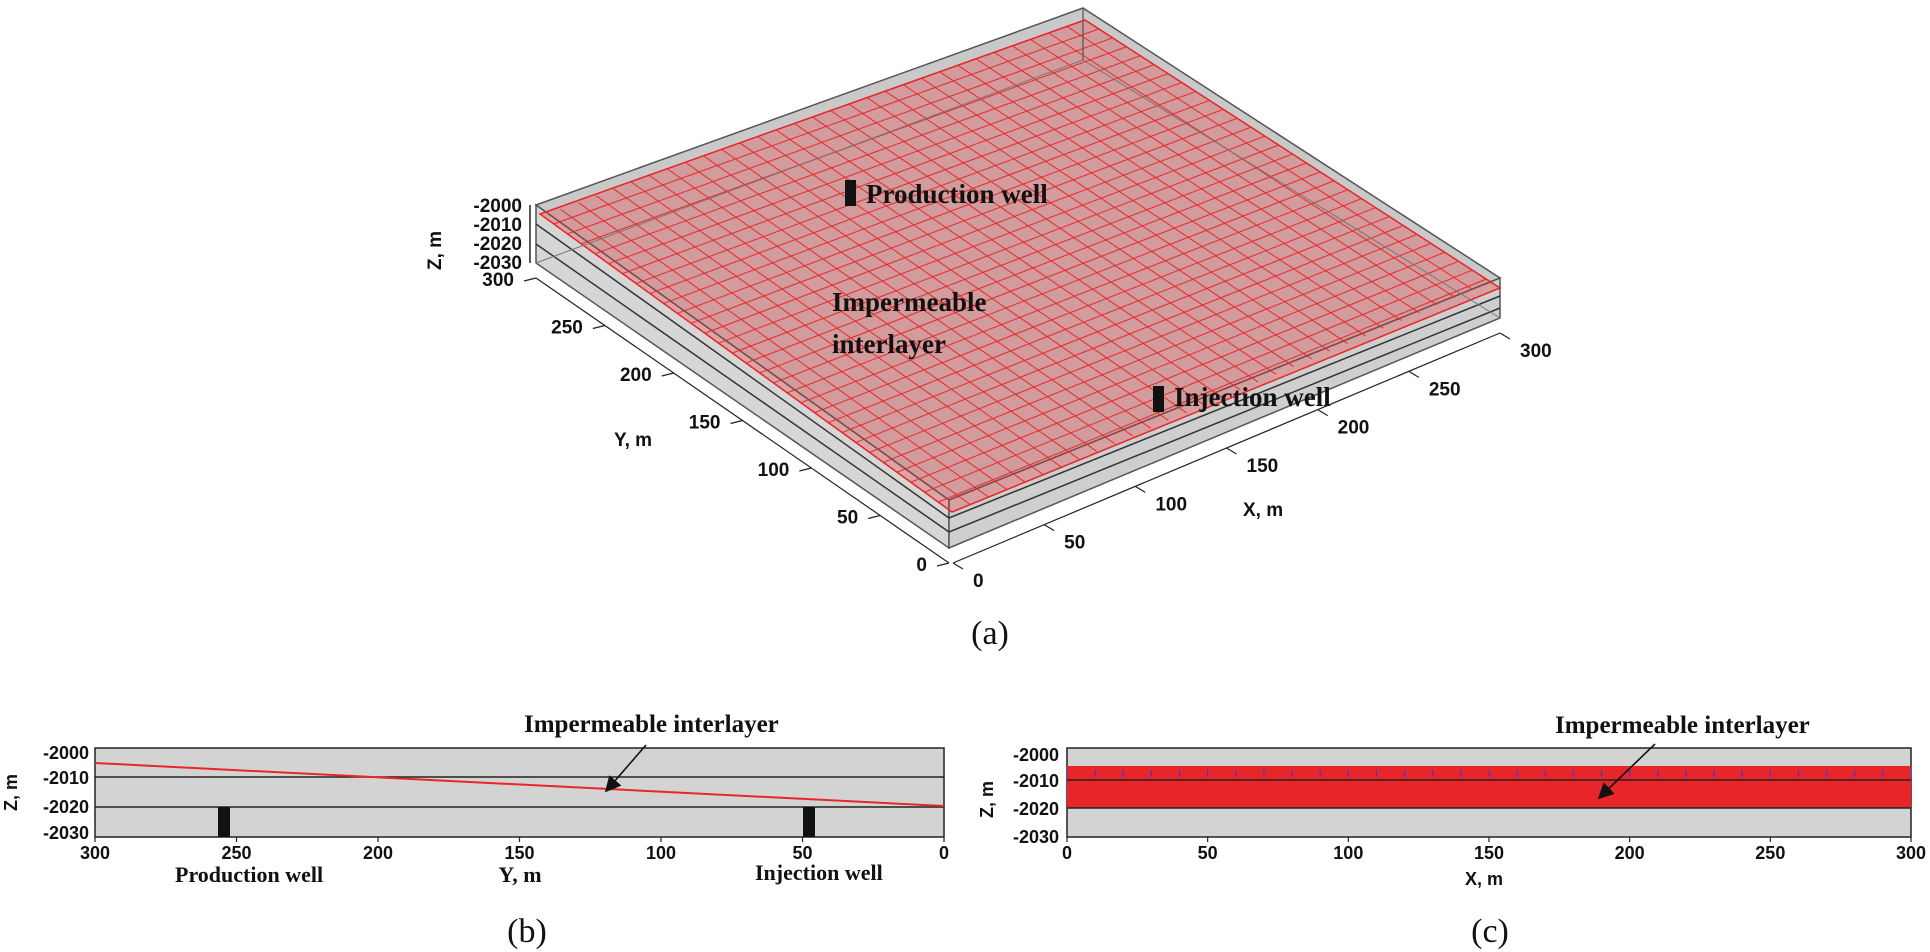 The width and height of the screenshot is (1930, 952). What do you see at coordinates (990, 633) in the screenshot?
I see `caption-a: (a)` at bounding box center [990, 633].